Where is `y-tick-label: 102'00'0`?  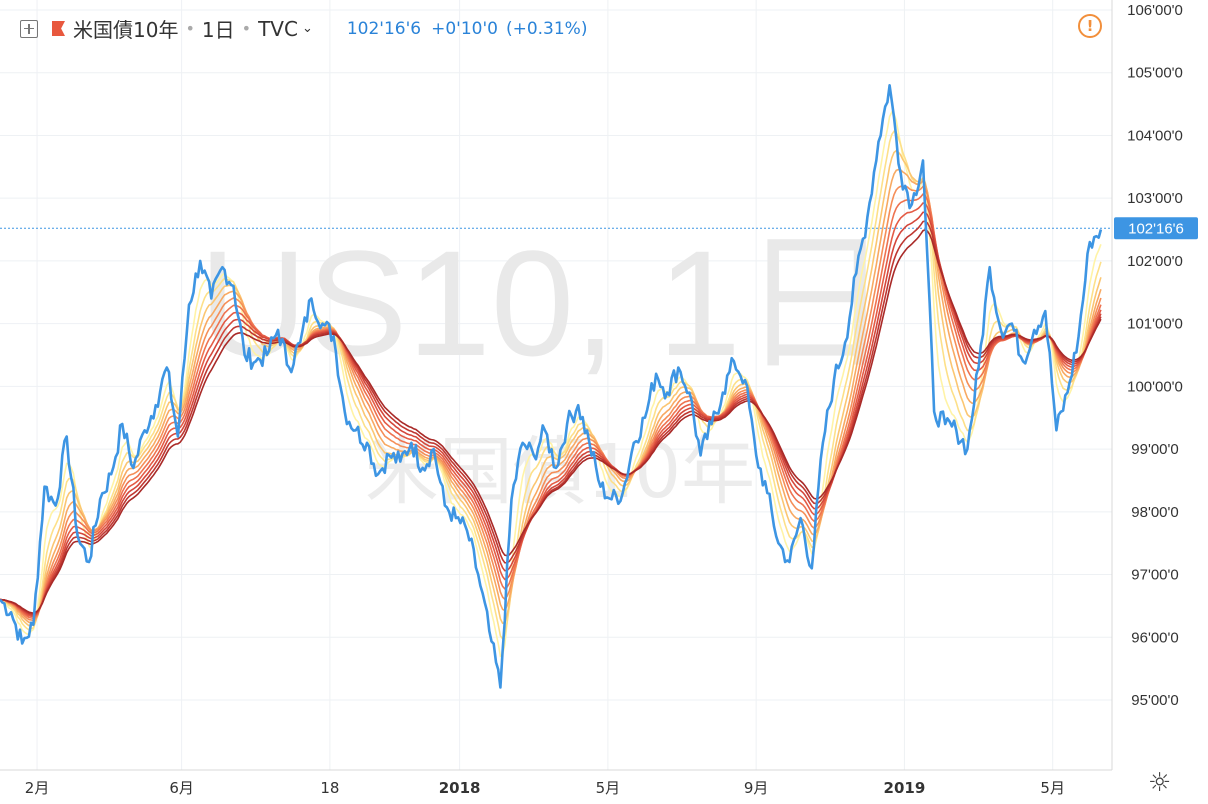
y-tick-label: 102'00'0 is located at coordinates (1155, 261).